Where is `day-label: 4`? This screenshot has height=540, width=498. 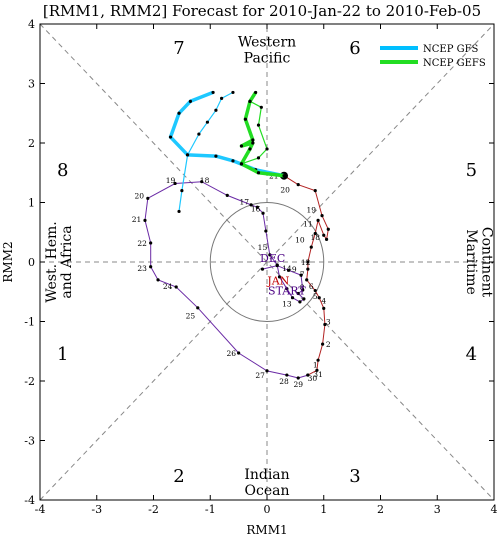
day-label: 4 is located at coordinates (323, 301).